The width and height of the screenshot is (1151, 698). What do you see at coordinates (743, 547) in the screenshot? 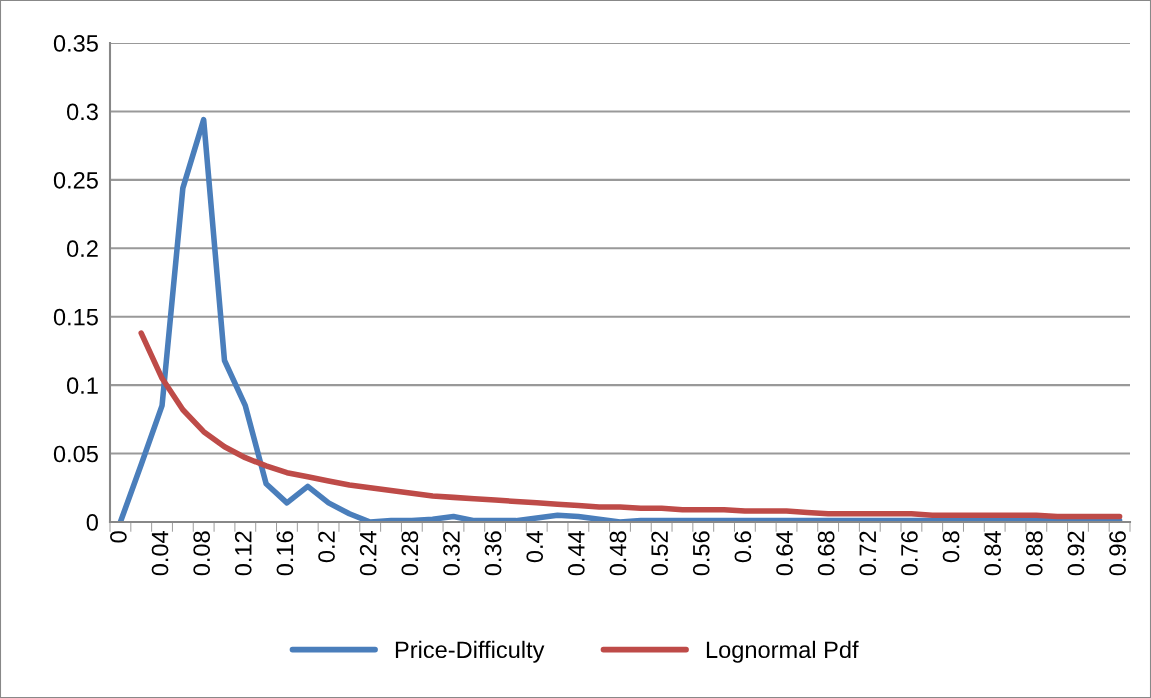
I see `x-tick-label: 0.6` at bounding box center [743, 547].